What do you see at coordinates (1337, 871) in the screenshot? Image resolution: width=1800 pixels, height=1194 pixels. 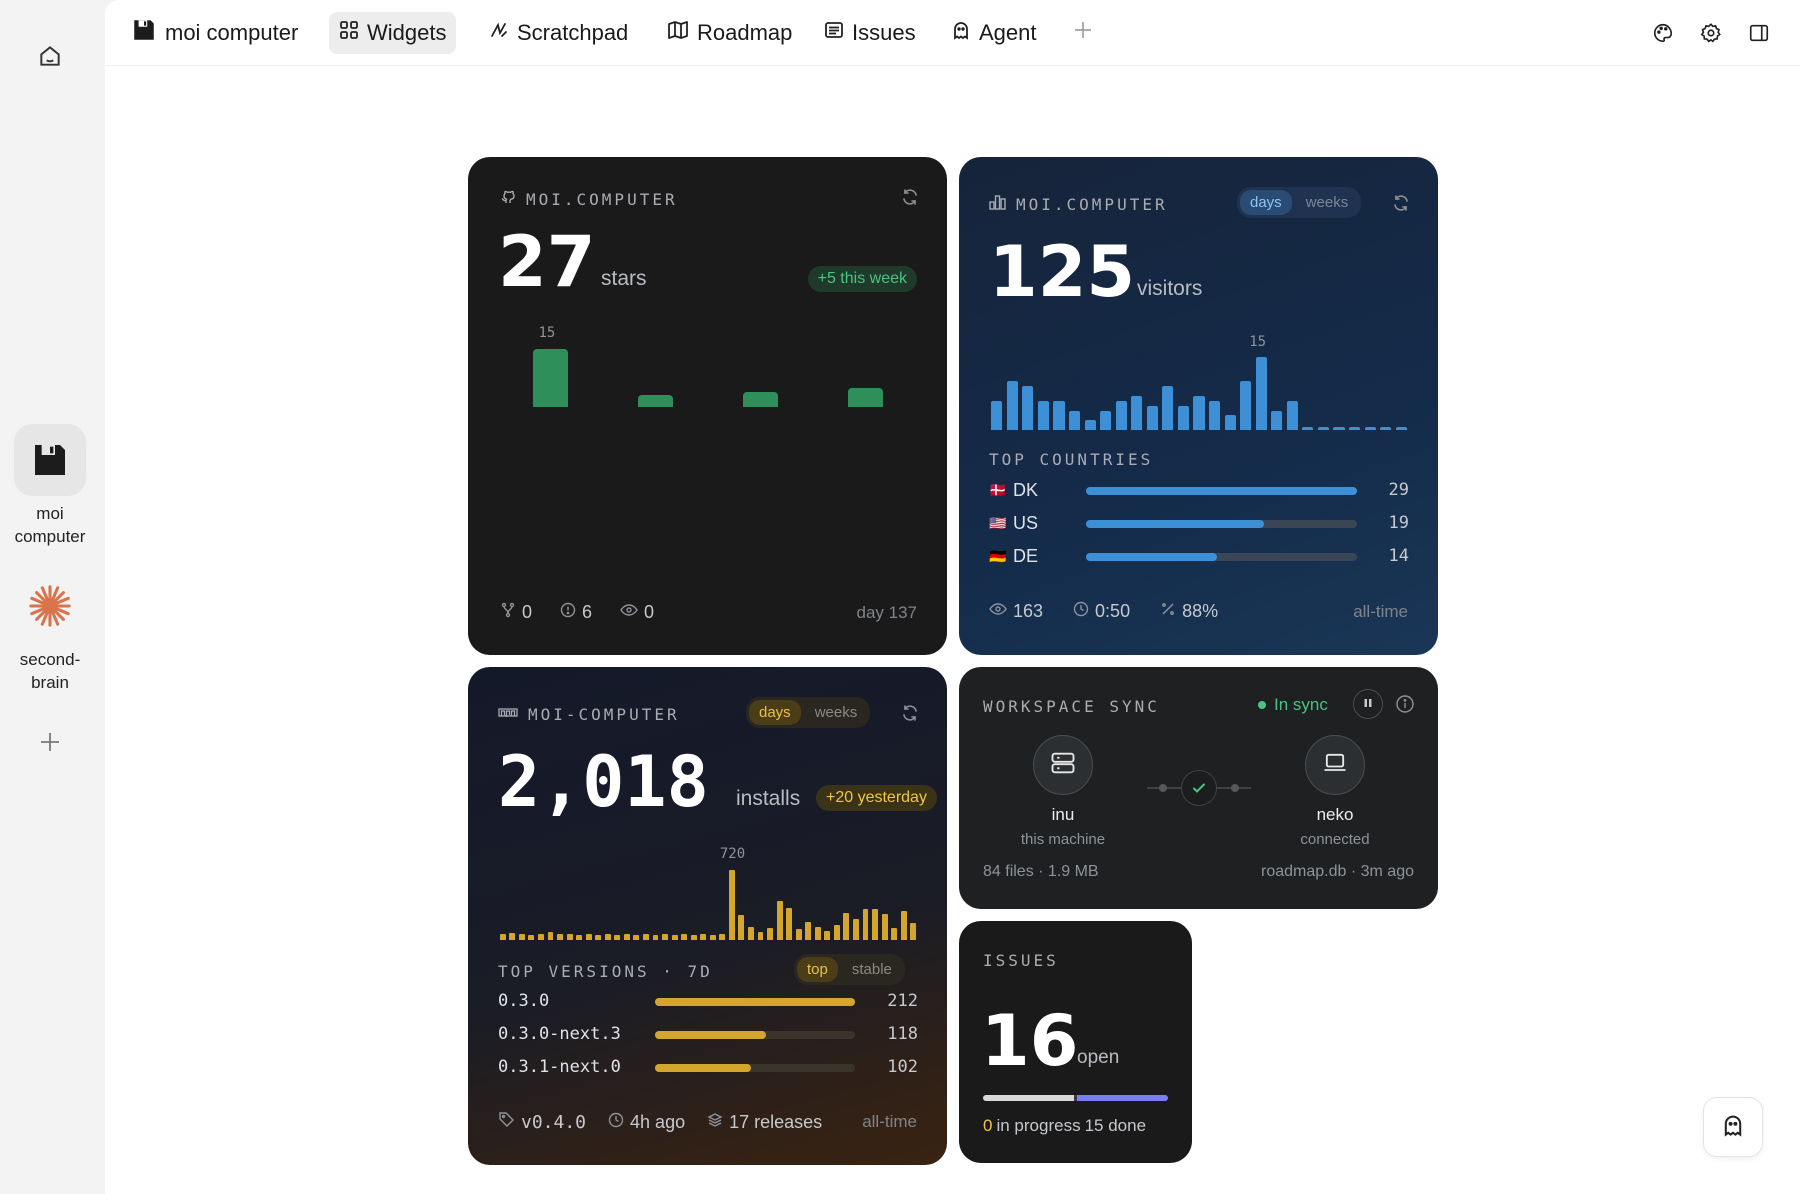 I see `last-synced-file: roadmap.db · 3m ago` at bounding box center [1337, 871].